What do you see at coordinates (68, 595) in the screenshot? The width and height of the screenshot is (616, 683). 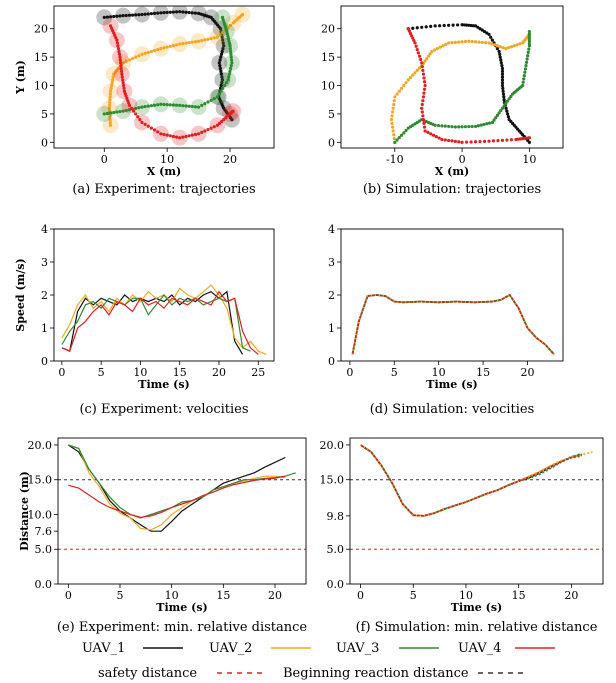 I see `x-tick-label: 0` at bounding box center [68, 595].